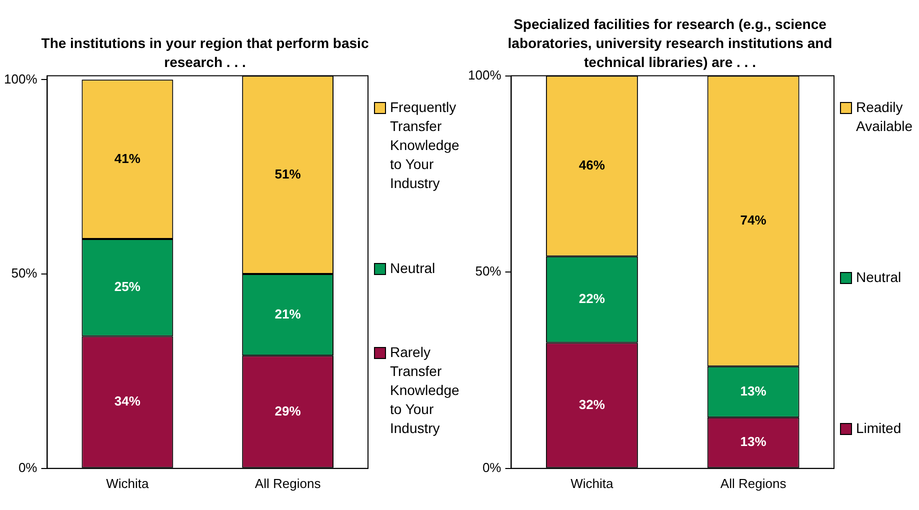 Image resolution: width=919 pixels, height=510 pixels. What do you see at coordinates (885, 117) in the screenshot?
I see `legend-label: Readily Available` at bounding box center [885, 117].